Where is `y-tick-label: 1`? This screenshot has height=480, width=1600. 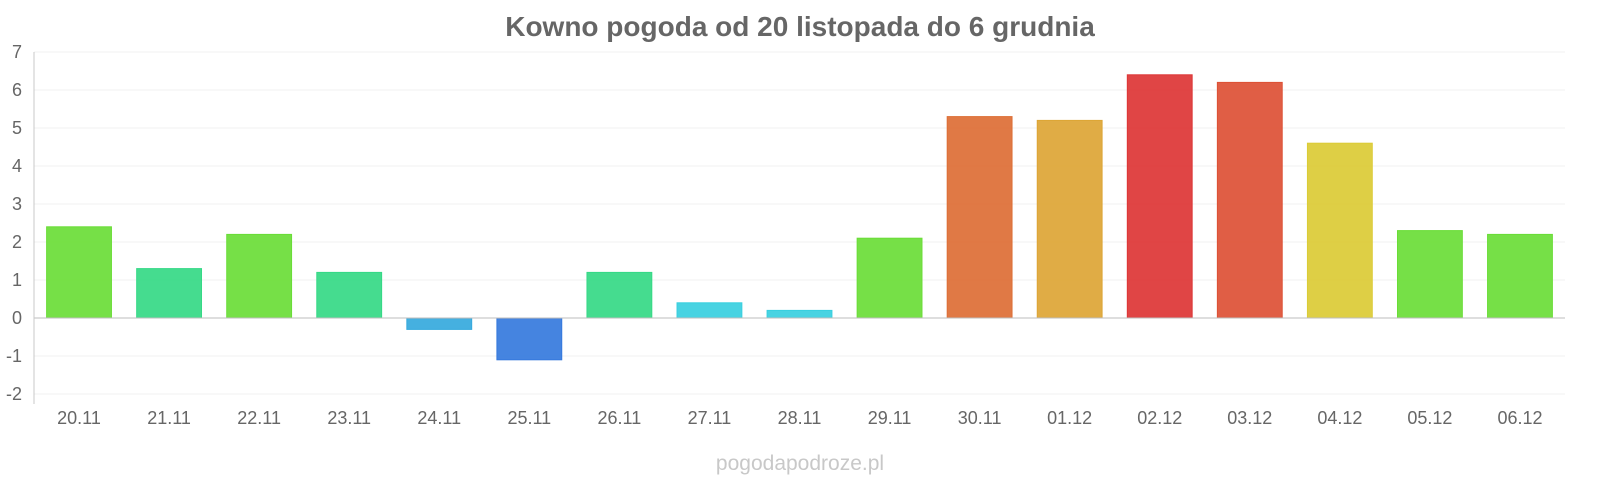
y-tick-label: 1 is located at coordinates (17, 280).